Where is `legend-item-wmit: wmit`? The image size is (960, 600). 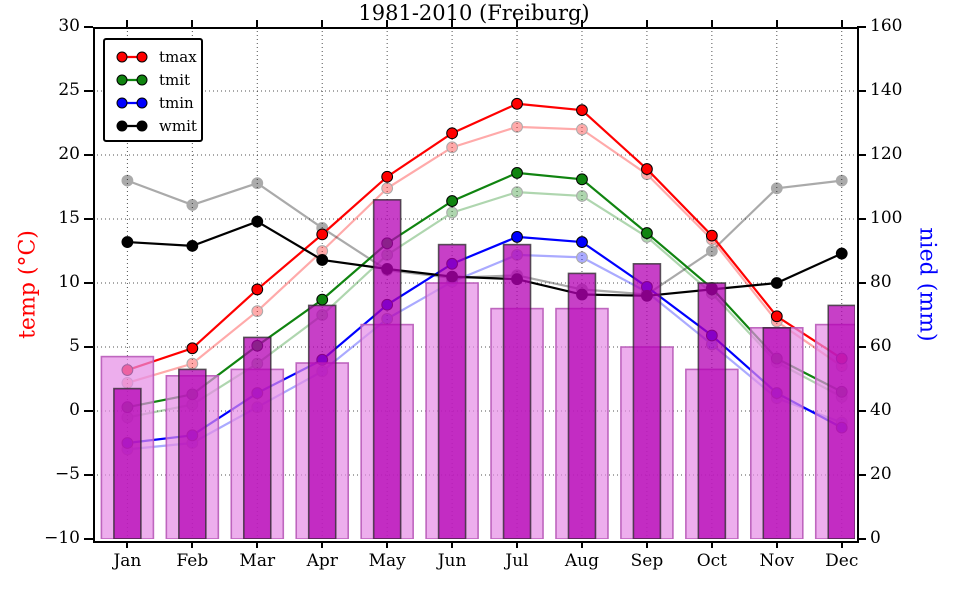 legend-item-wmit: wmit is located at coordinates (157, 125).